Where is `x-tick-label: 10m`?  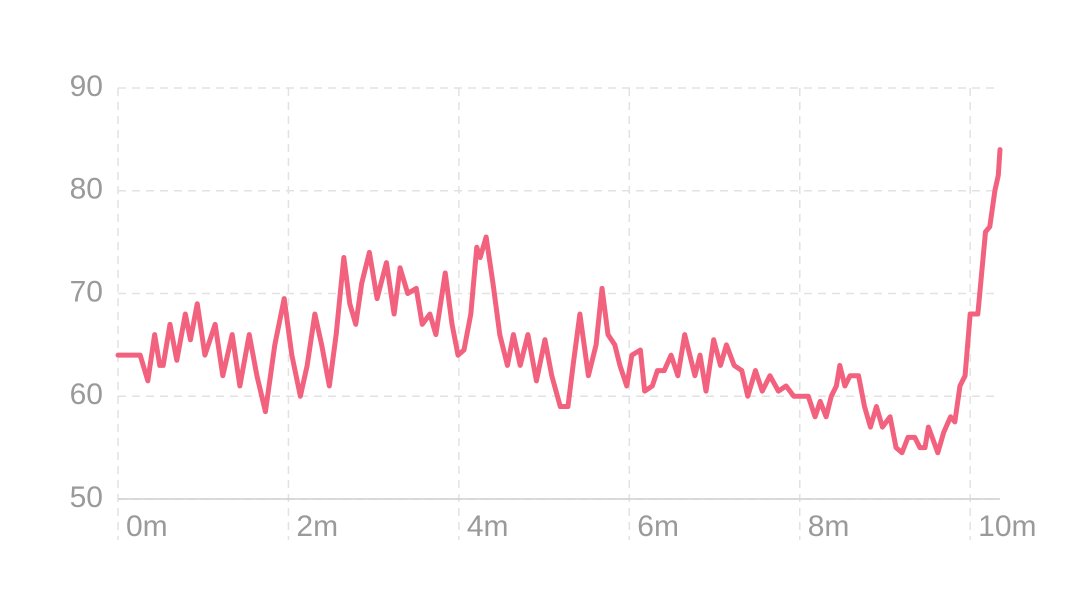
x-tick-label: 10m is located at coordinates (1007, 526).